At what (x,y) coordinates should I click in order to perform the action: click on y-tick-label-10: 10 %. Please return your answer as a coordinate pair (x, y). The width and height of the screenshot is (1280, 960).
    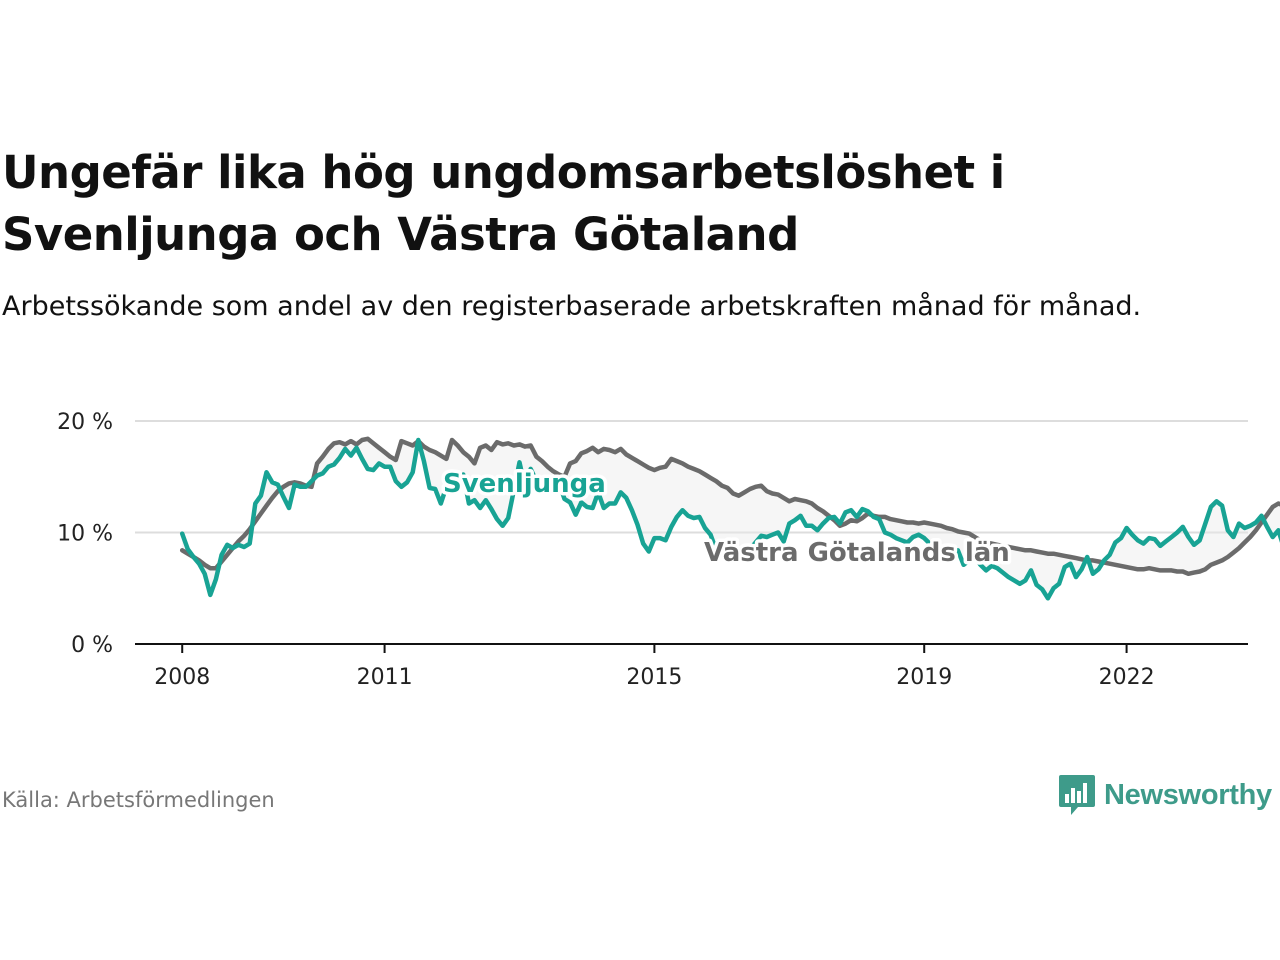
    Looking at the image, I should click on (85, 534).